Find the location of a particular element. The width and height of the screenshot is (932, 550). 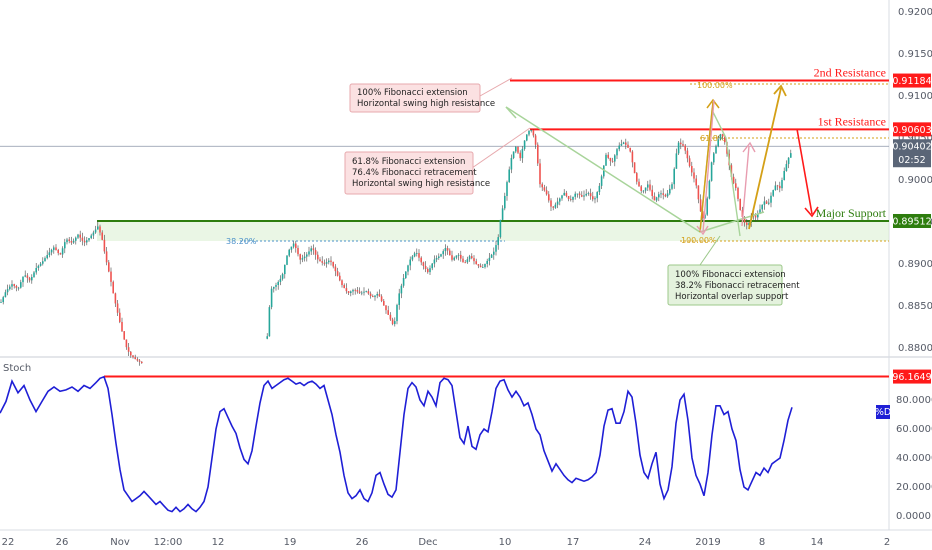

svg-text: 96.1649 is located at coordinates (911, 377).